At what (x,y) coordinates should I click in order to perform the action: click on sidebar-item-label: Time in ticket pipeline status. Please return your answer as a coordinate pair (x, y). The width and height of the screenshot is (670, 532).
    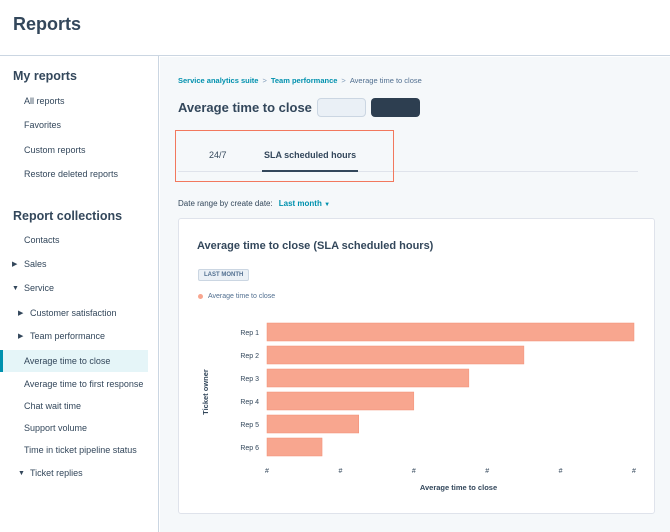
    Looking at the image, I should click on (80, 450).